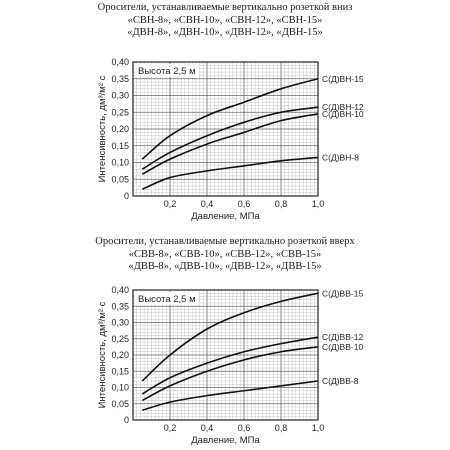  Describe the element at coordinates (340, 381) in the screenshot. I see `series-label: С(Д)ВВ-8` at that location.